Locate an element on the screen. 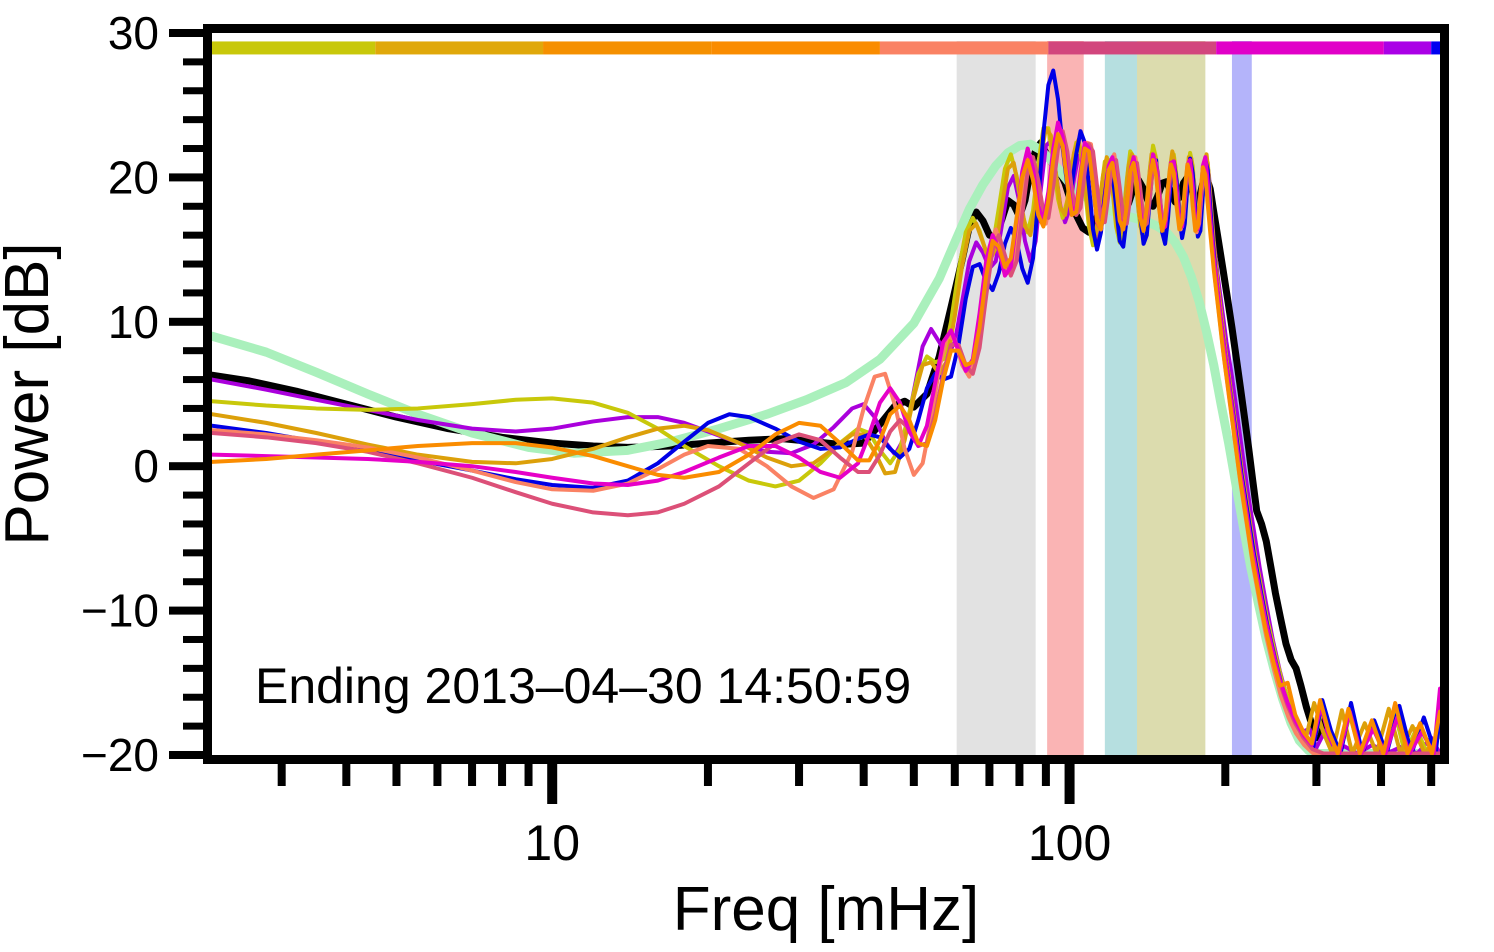  y-tick-label-10: 10 is located at coordinates (133, 322).